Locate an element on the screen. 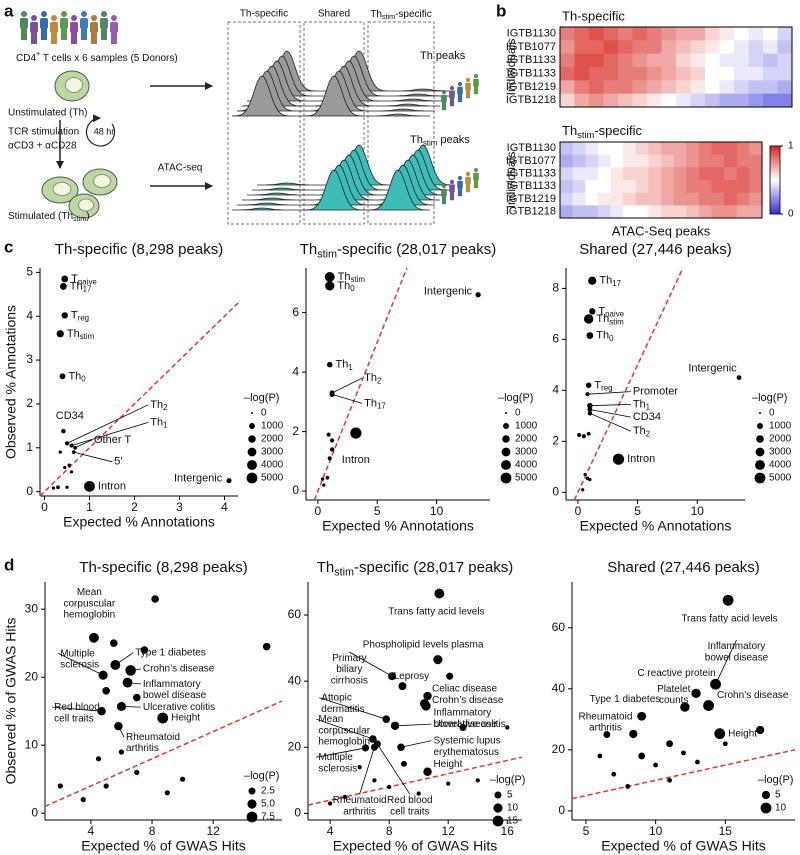 The image size is (800, 855). legend-label: 5 is located at coordinates (778, 795).